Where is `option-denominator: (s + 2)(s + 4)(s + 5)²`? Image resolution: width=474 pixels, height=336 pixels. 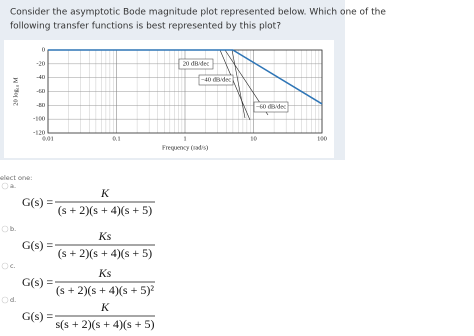
option-denominator: (s + 2)(s + 4)(s + 5)² is located at coordinates (105, 290).